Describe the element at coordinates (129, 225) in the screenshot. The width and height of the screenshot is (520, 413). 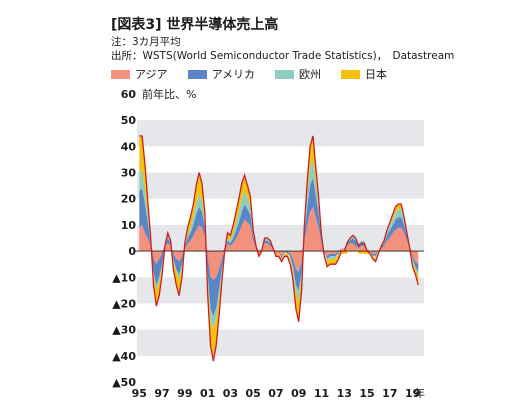
I see `y-tick-label: 10` at that location.